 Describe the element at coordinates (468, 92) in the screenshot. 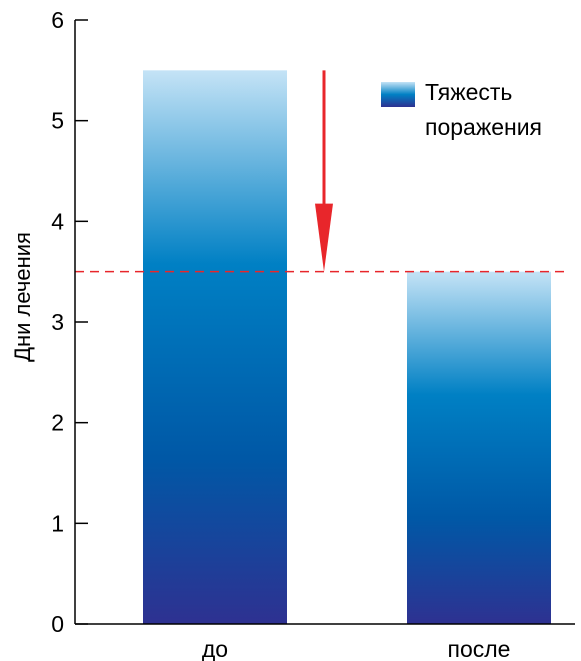

I see `legend-label-line1: Тяжесть` at that location.